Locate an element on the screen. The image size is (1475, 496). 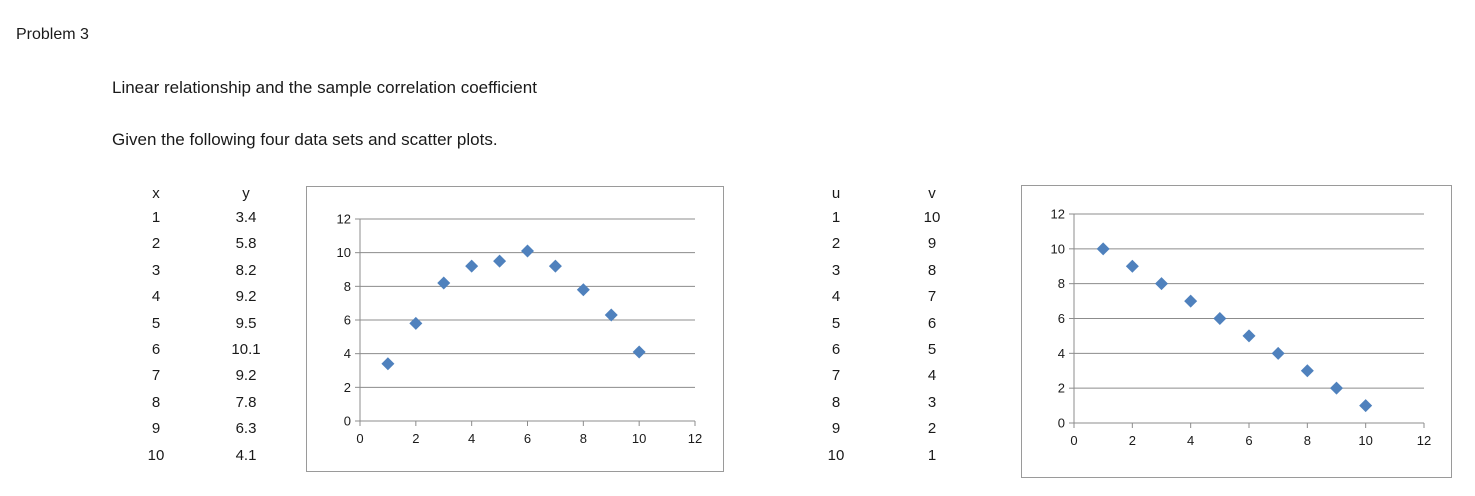
table1-x-cell: 9 is located at coordinates (156, 429).